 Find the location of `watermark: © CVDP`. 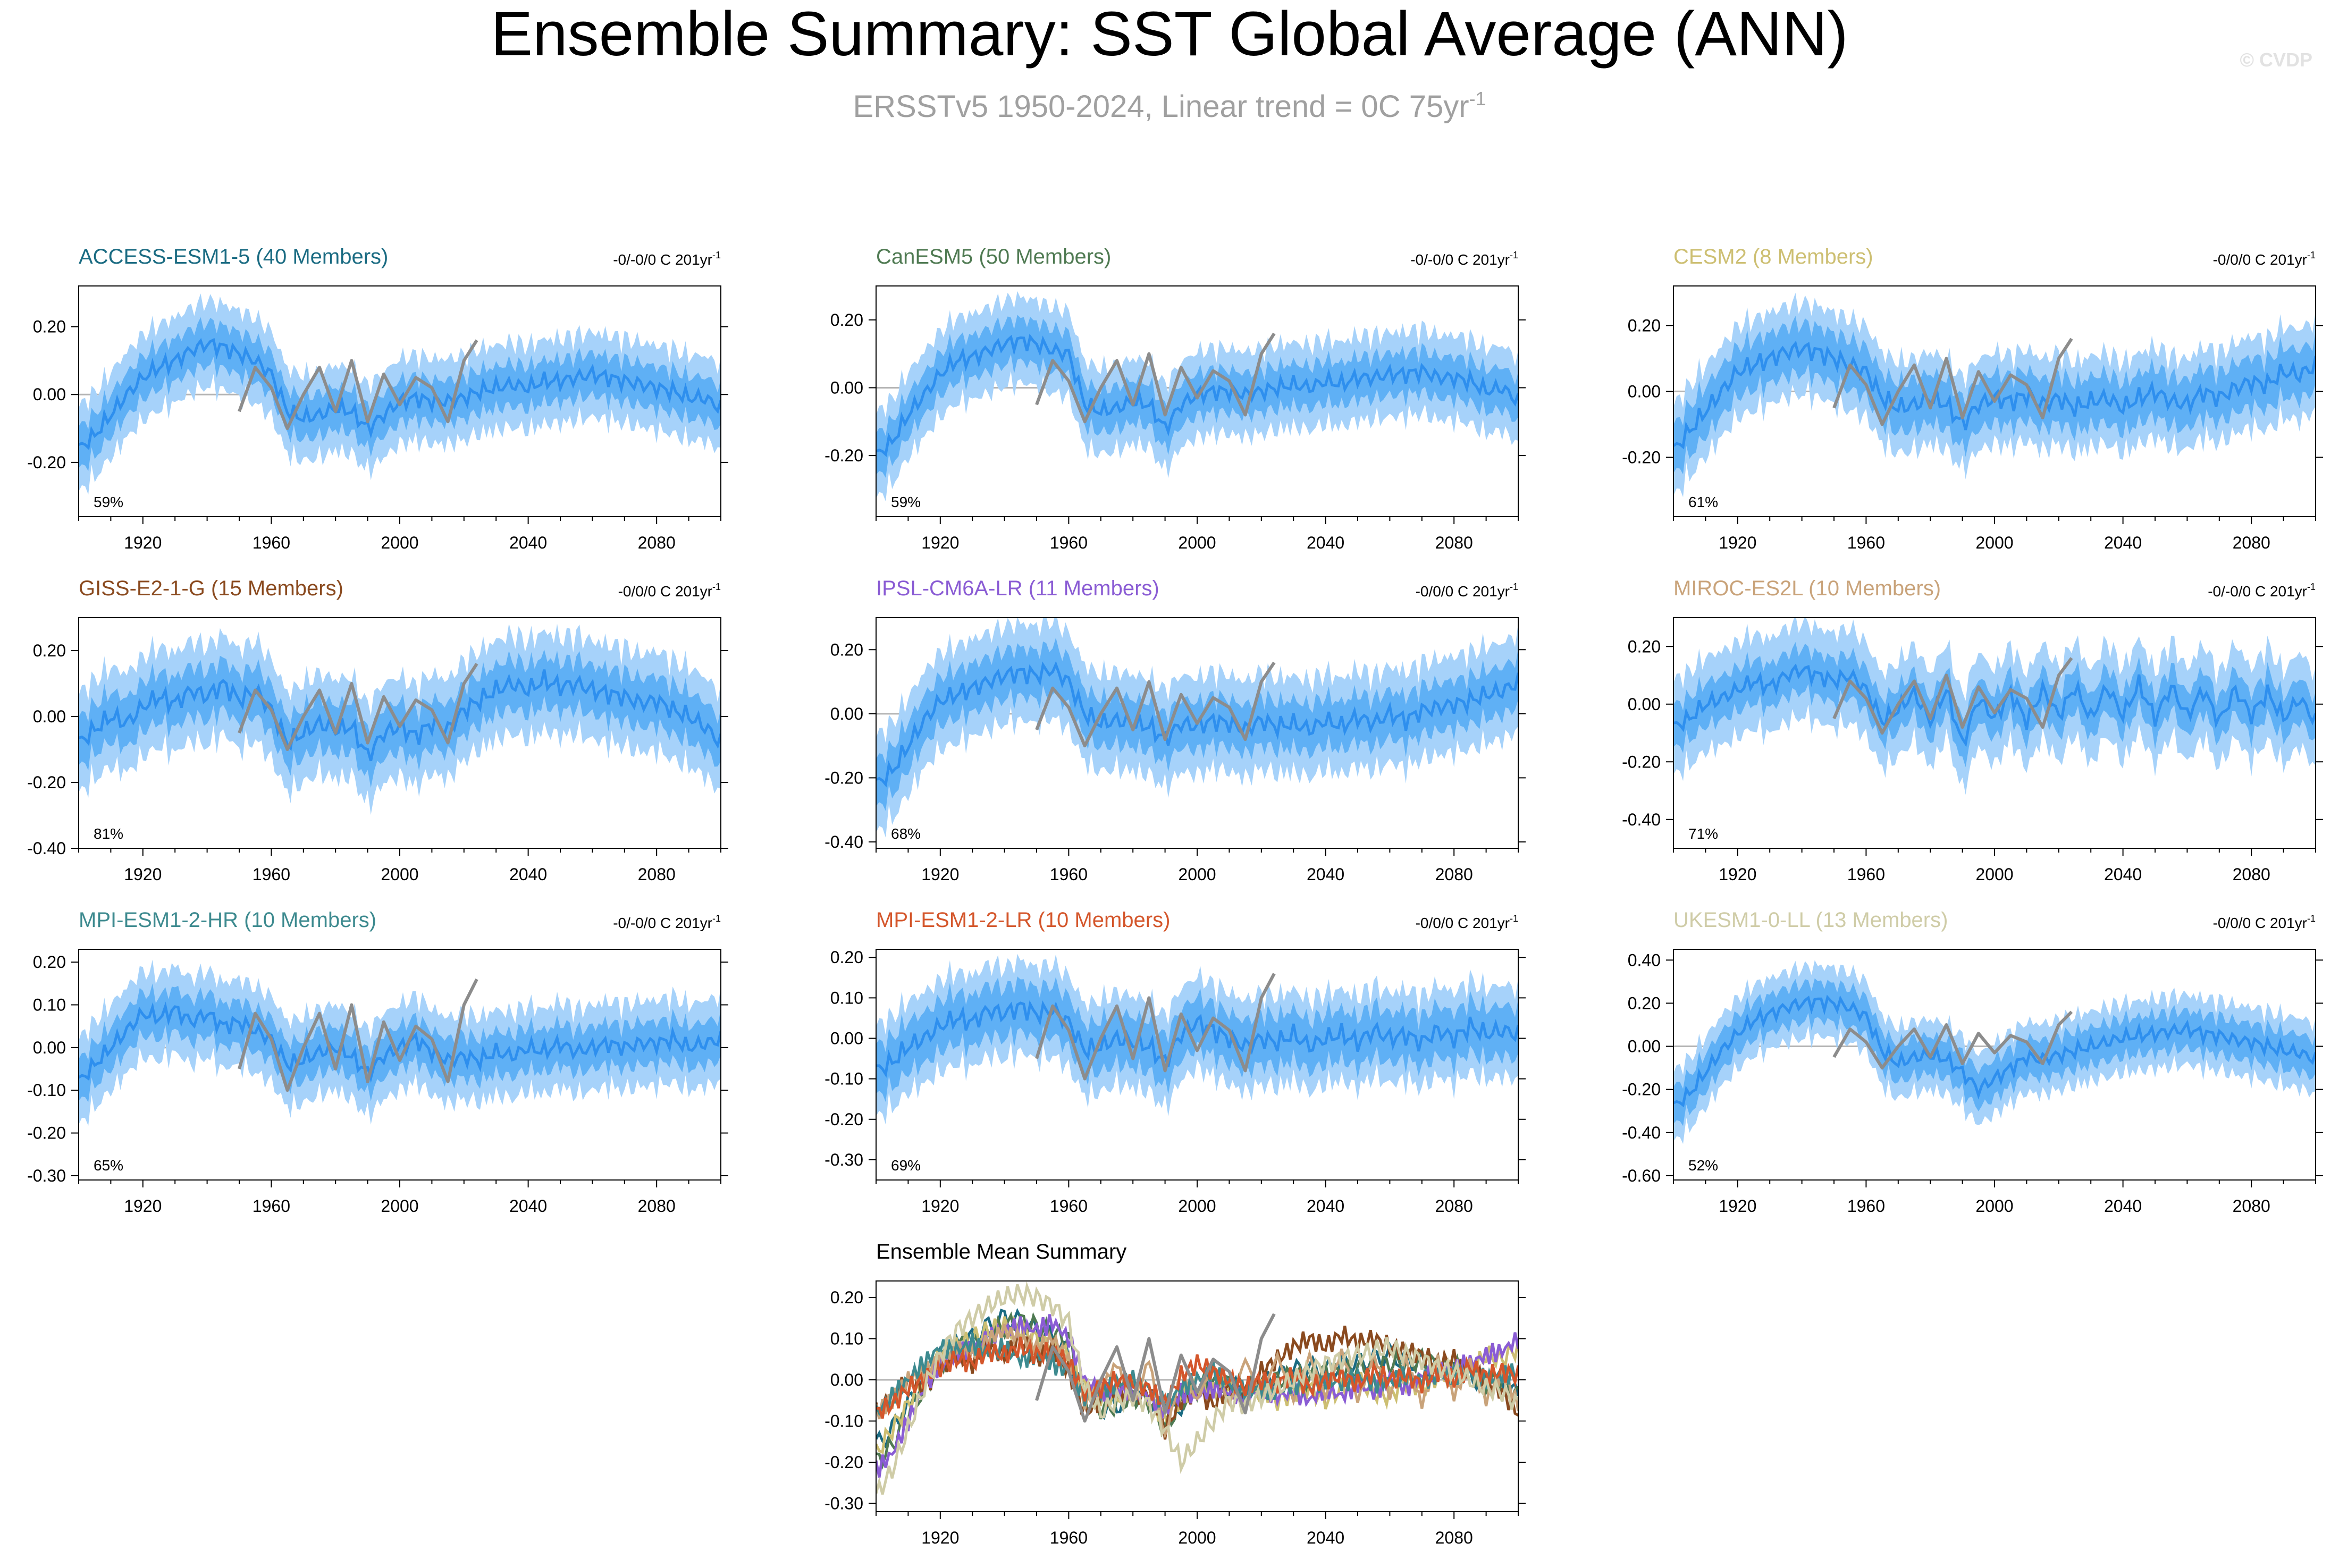

watermark: © CVDP is located at coordinates (2276, 60).